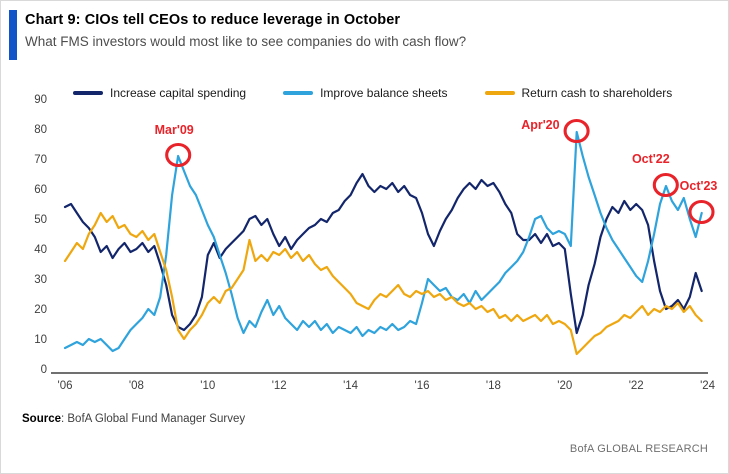 The image size is (729, 474). What do you see at coordinates (422, 386) in the screenshot?
I see `x-tick-label: '16` at bounding box center [422, 386].